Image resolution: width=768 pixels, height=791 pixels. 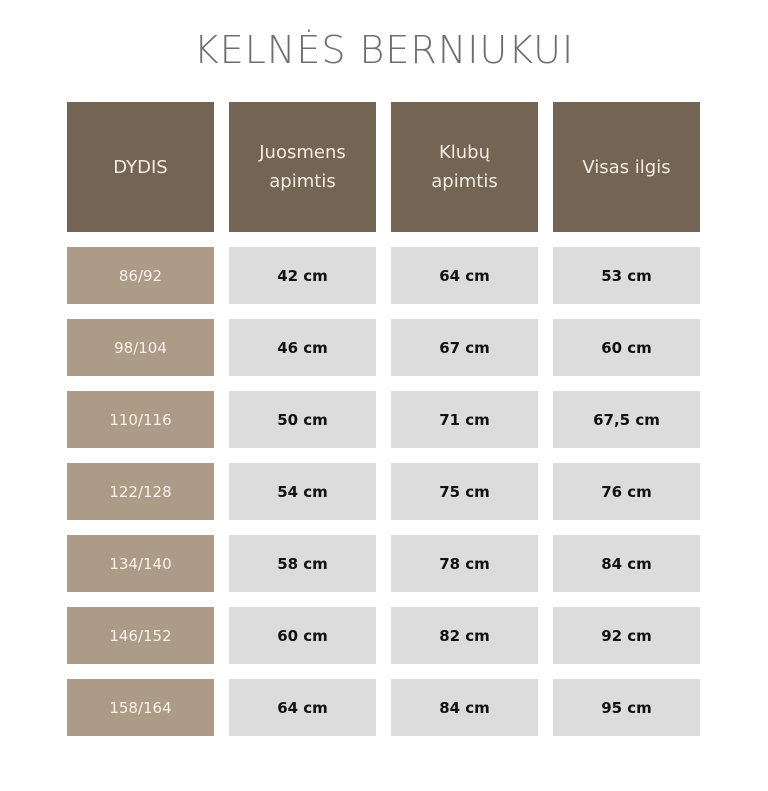 I want to click on size-cell: 134/140, so click(x=140, y=563).